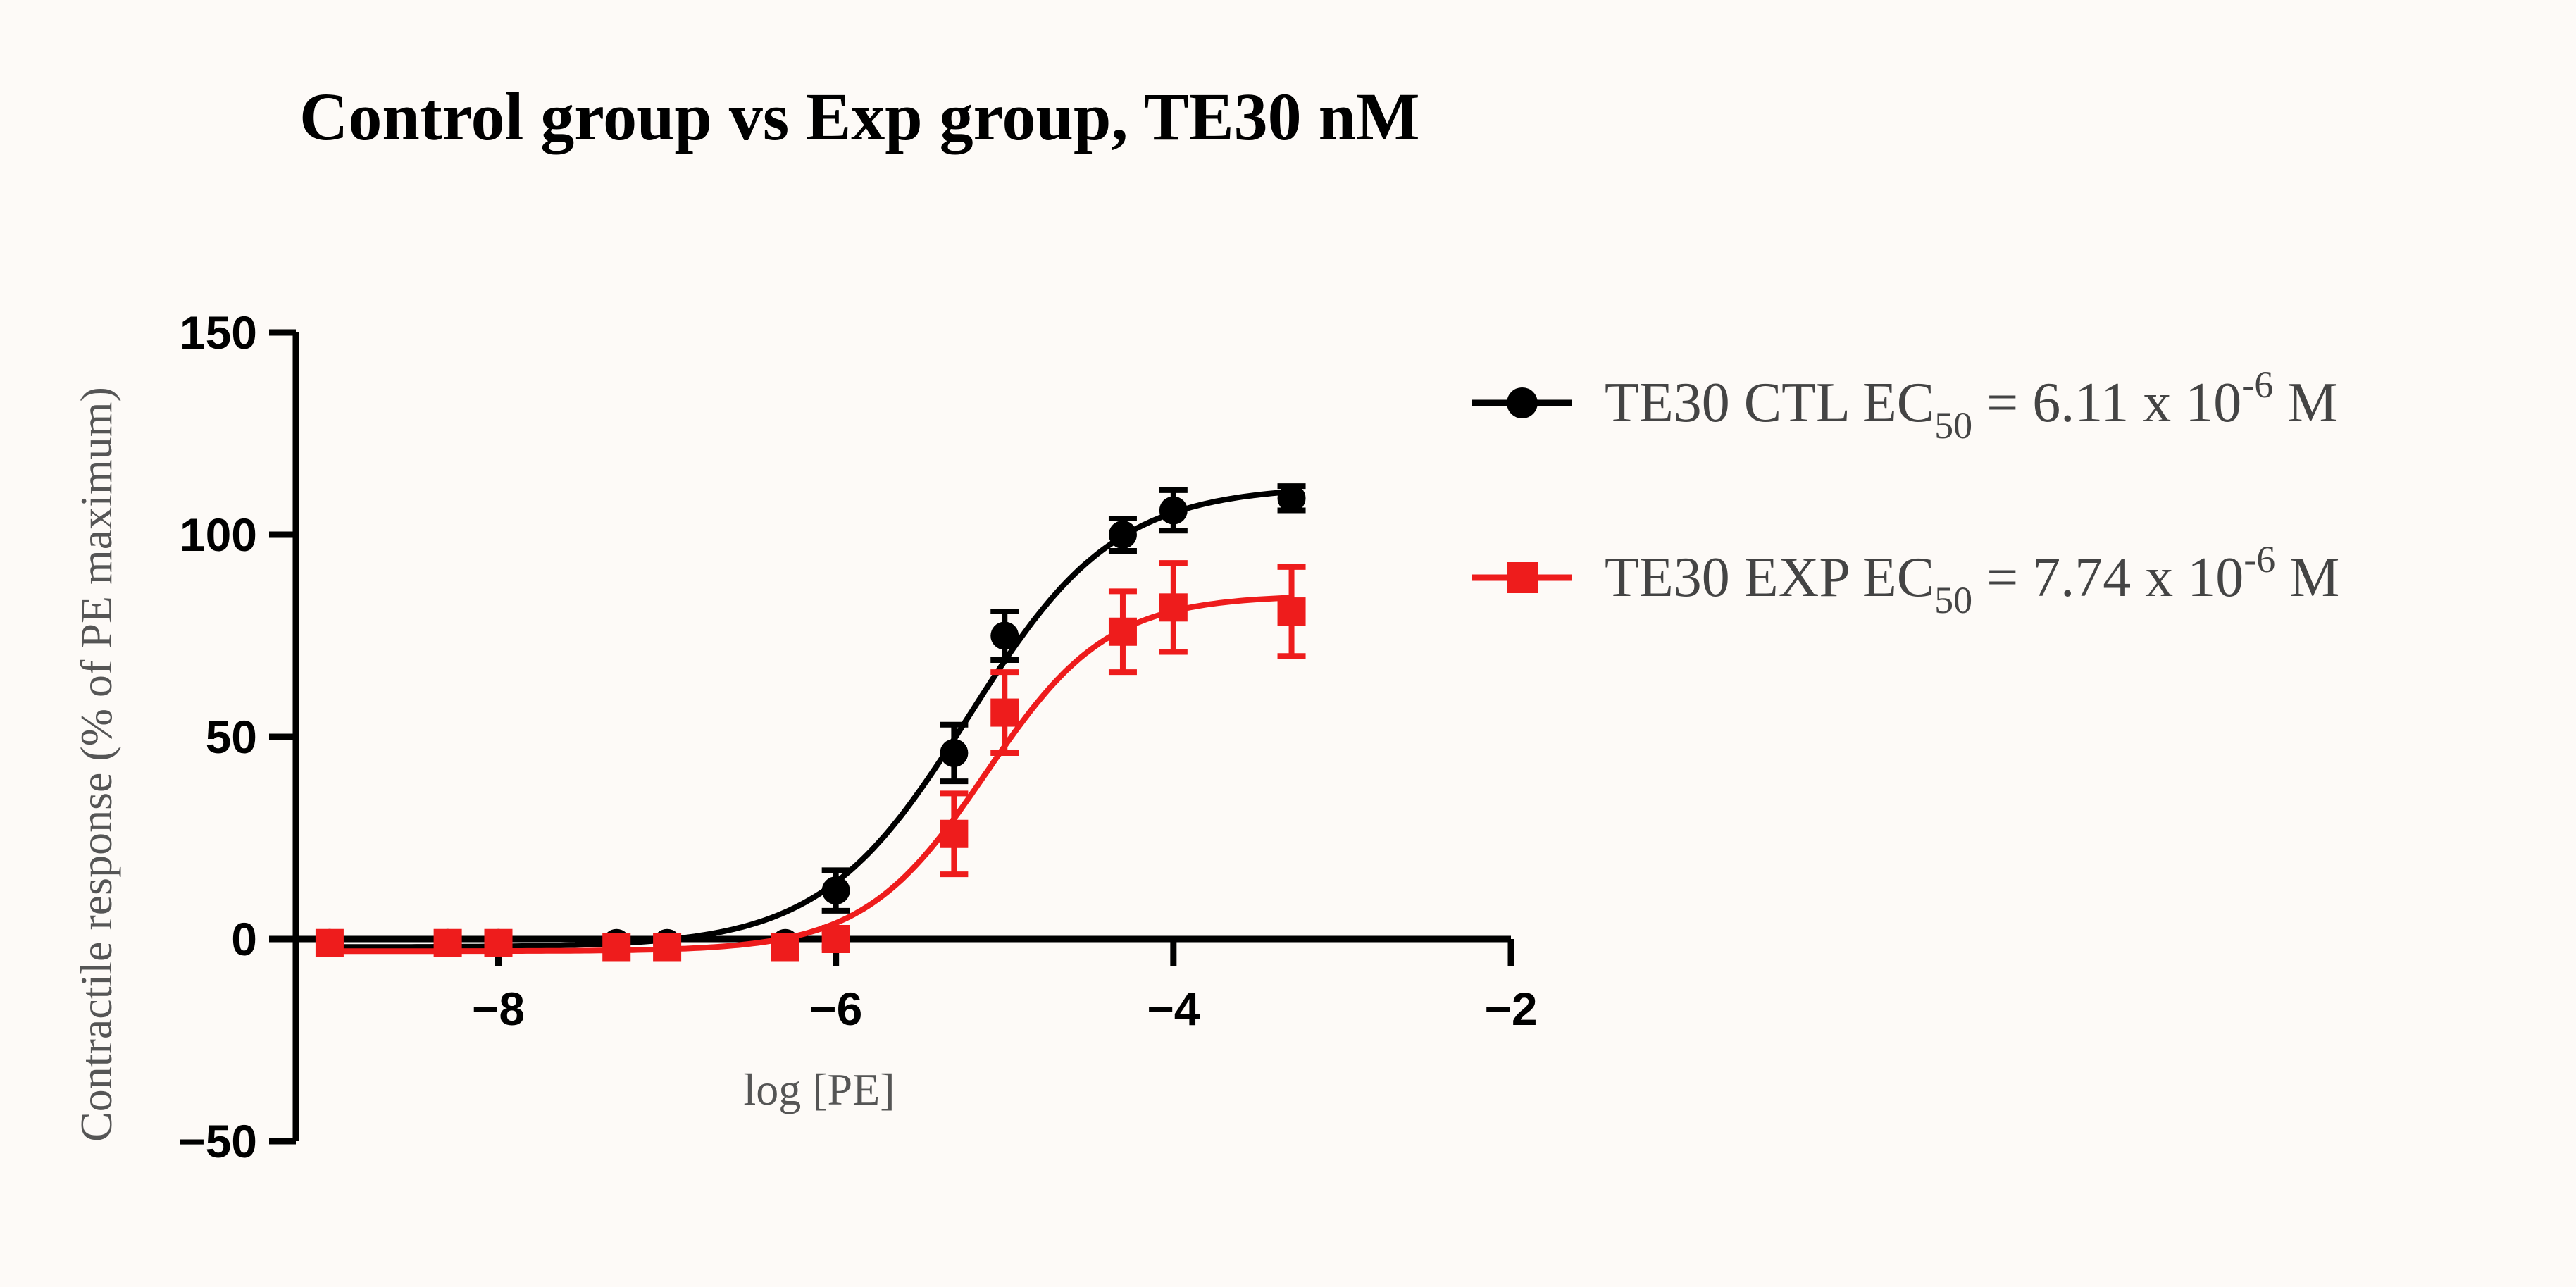 The image size is (2576, 1287). I want to click on chart-title: Control group vs Exp group, TE30 nM, so click(859, 116).